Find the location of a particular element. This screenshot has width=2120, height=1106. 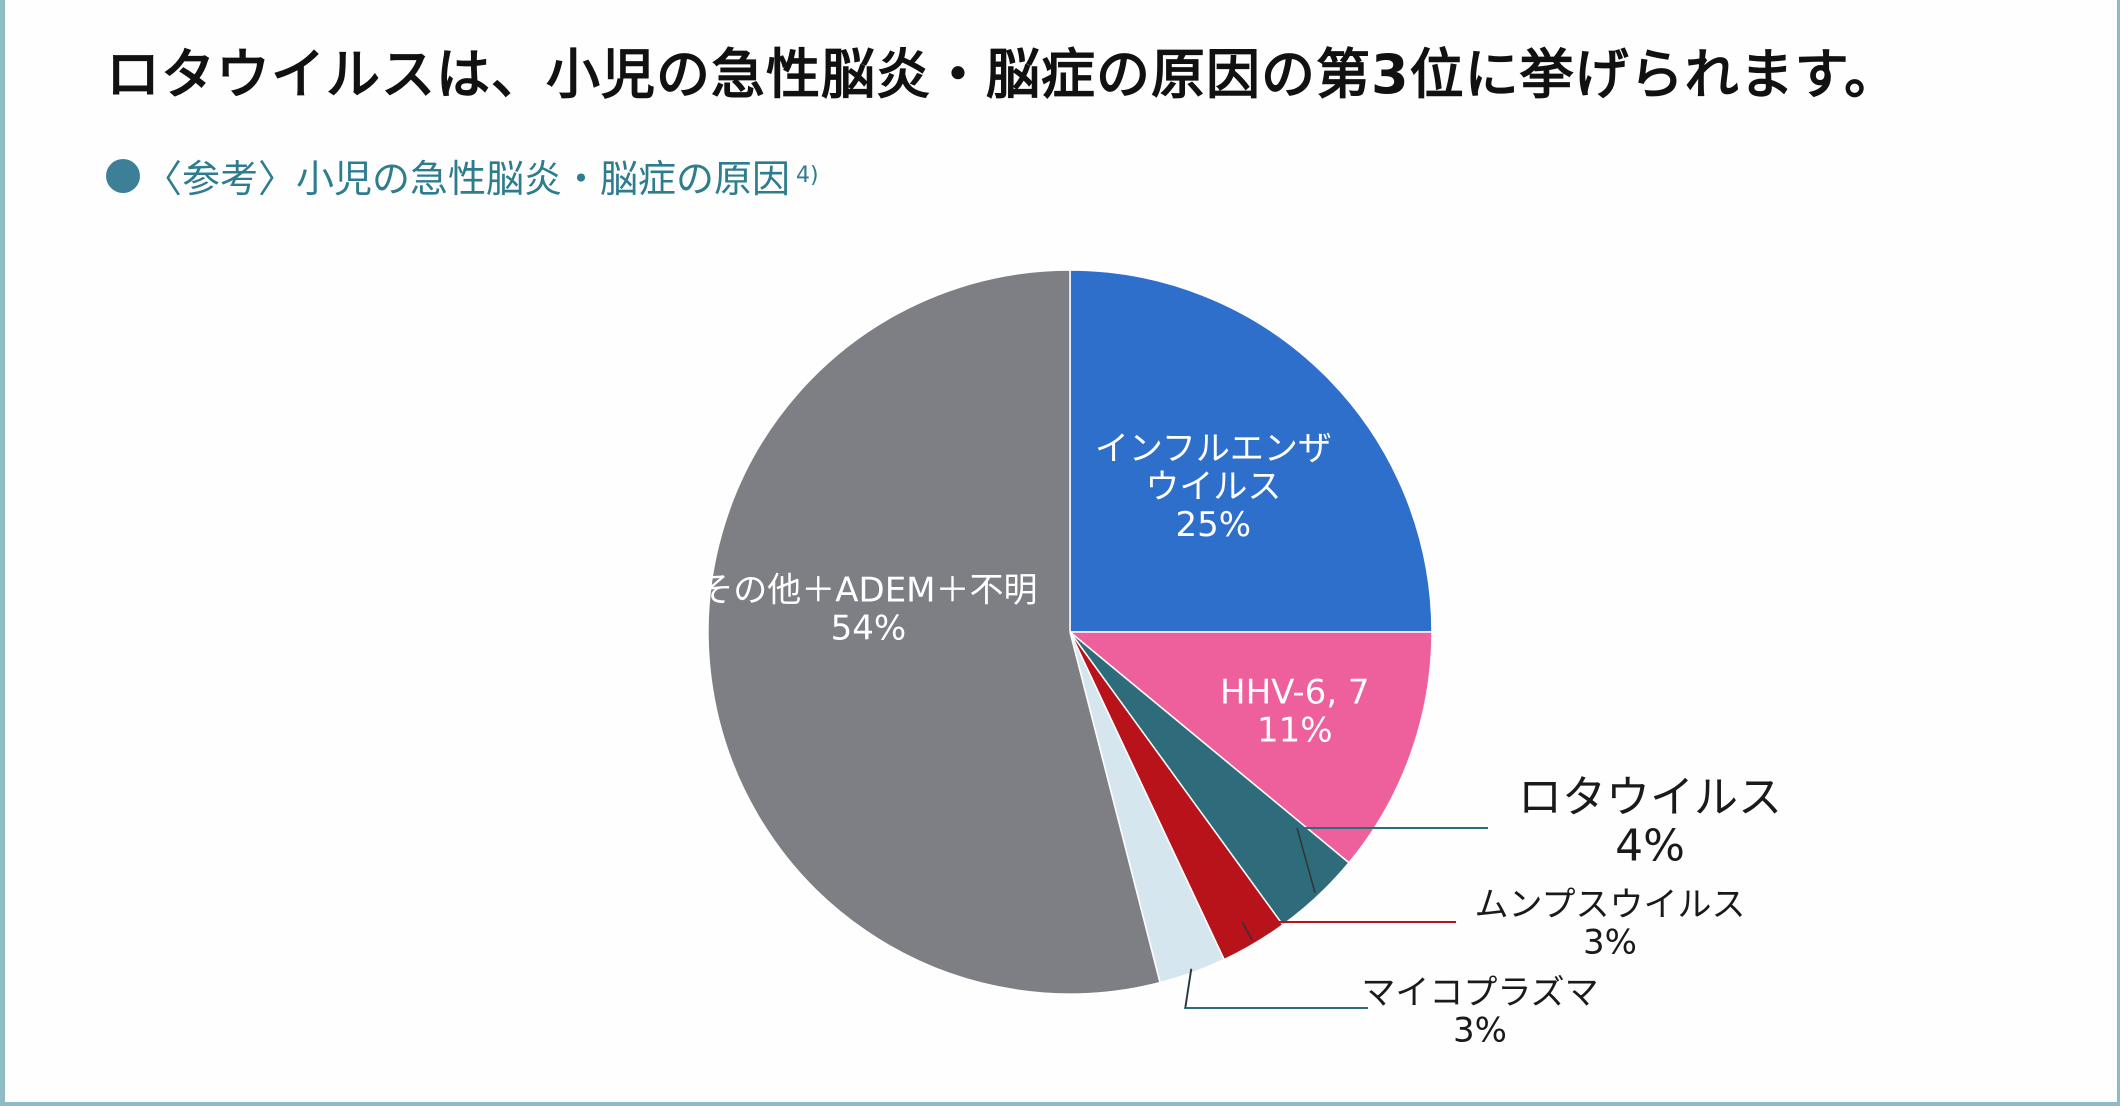

slice-value-label-2: 4% is located at coordinates (1650, 845).